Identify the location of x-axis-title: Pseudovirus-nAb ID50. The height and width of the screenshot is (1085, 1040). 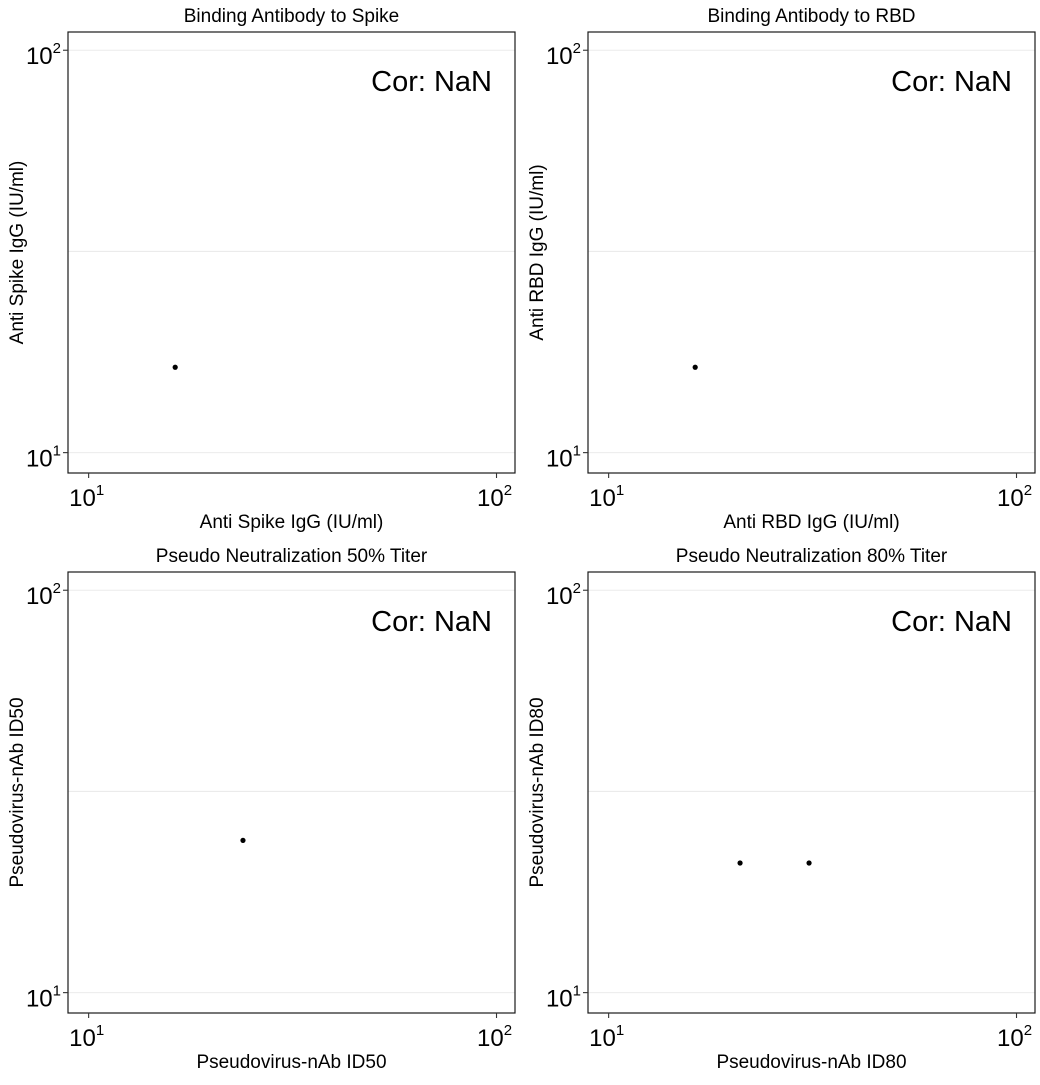
(291, 1062).